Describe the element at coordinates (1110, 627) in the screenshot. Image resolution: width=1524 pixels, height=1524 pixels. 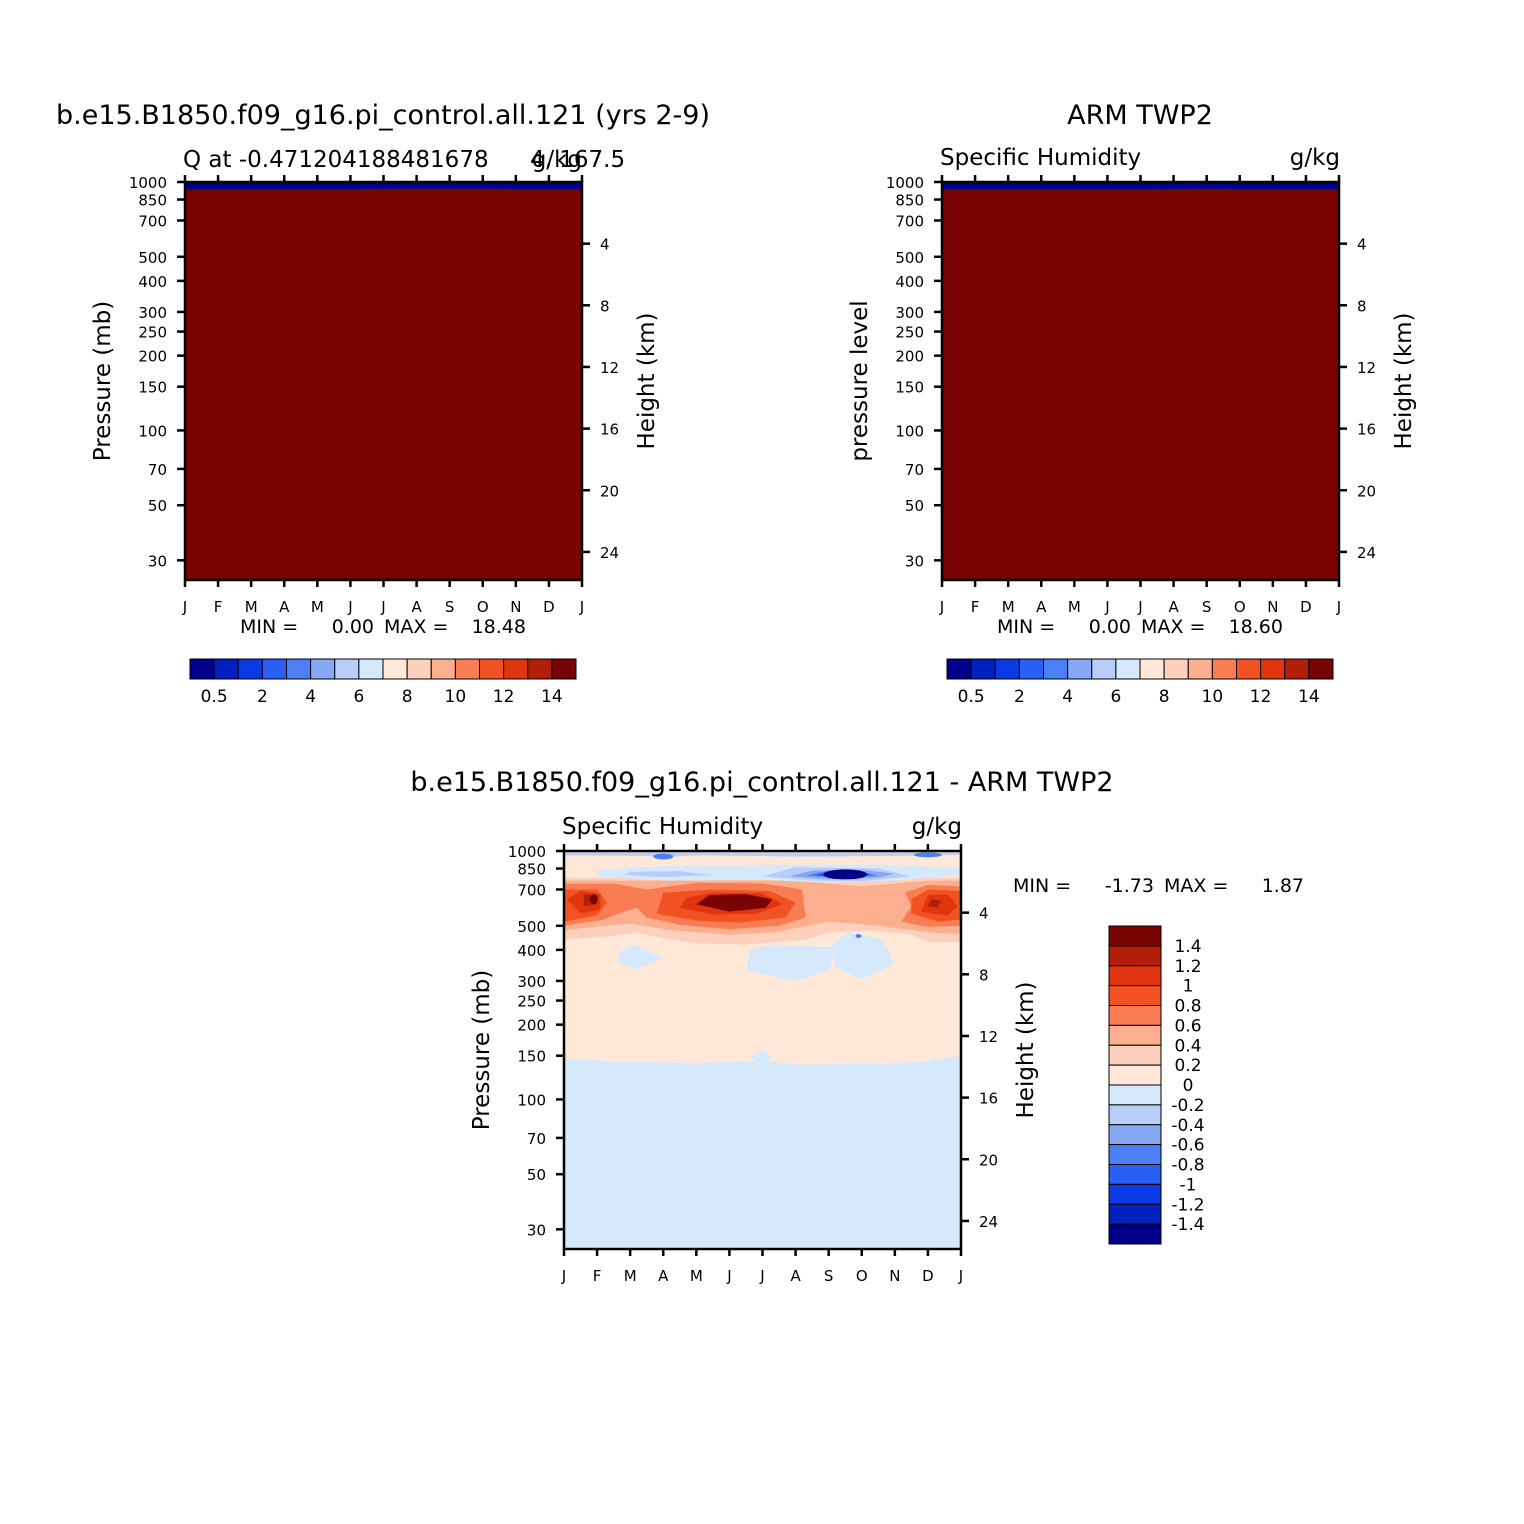
I see `min-value: 0.00` at that location.